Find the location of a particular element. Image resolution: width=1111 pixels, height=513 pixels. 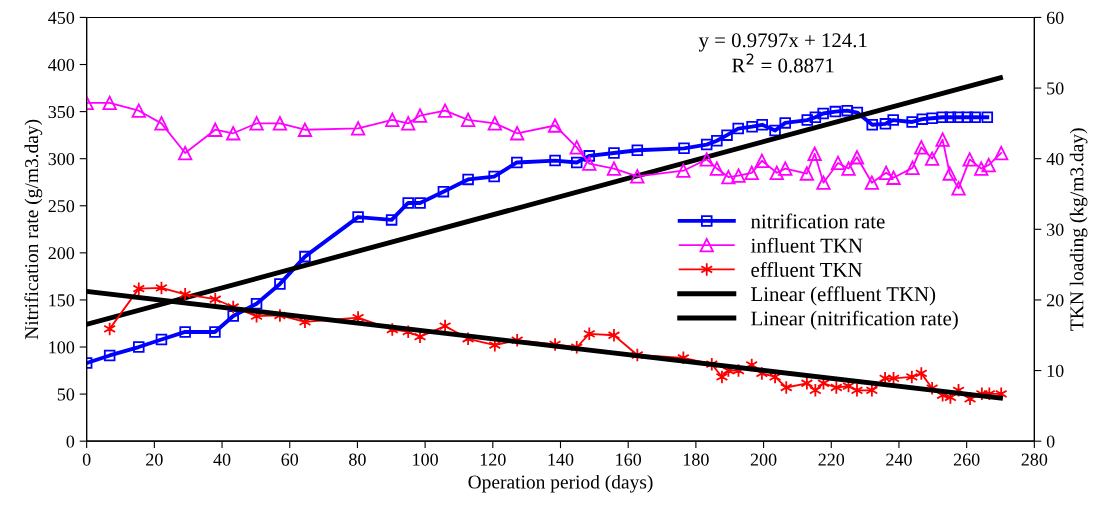

x-tick-label: 240 is located at coordinates (899, 459).